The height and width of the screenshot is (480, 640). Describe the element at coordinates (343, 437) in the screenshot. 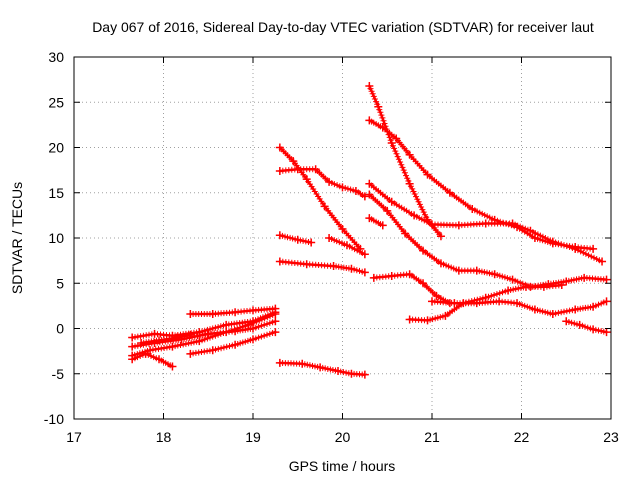

I see `x-tick-label: 20` at that location.